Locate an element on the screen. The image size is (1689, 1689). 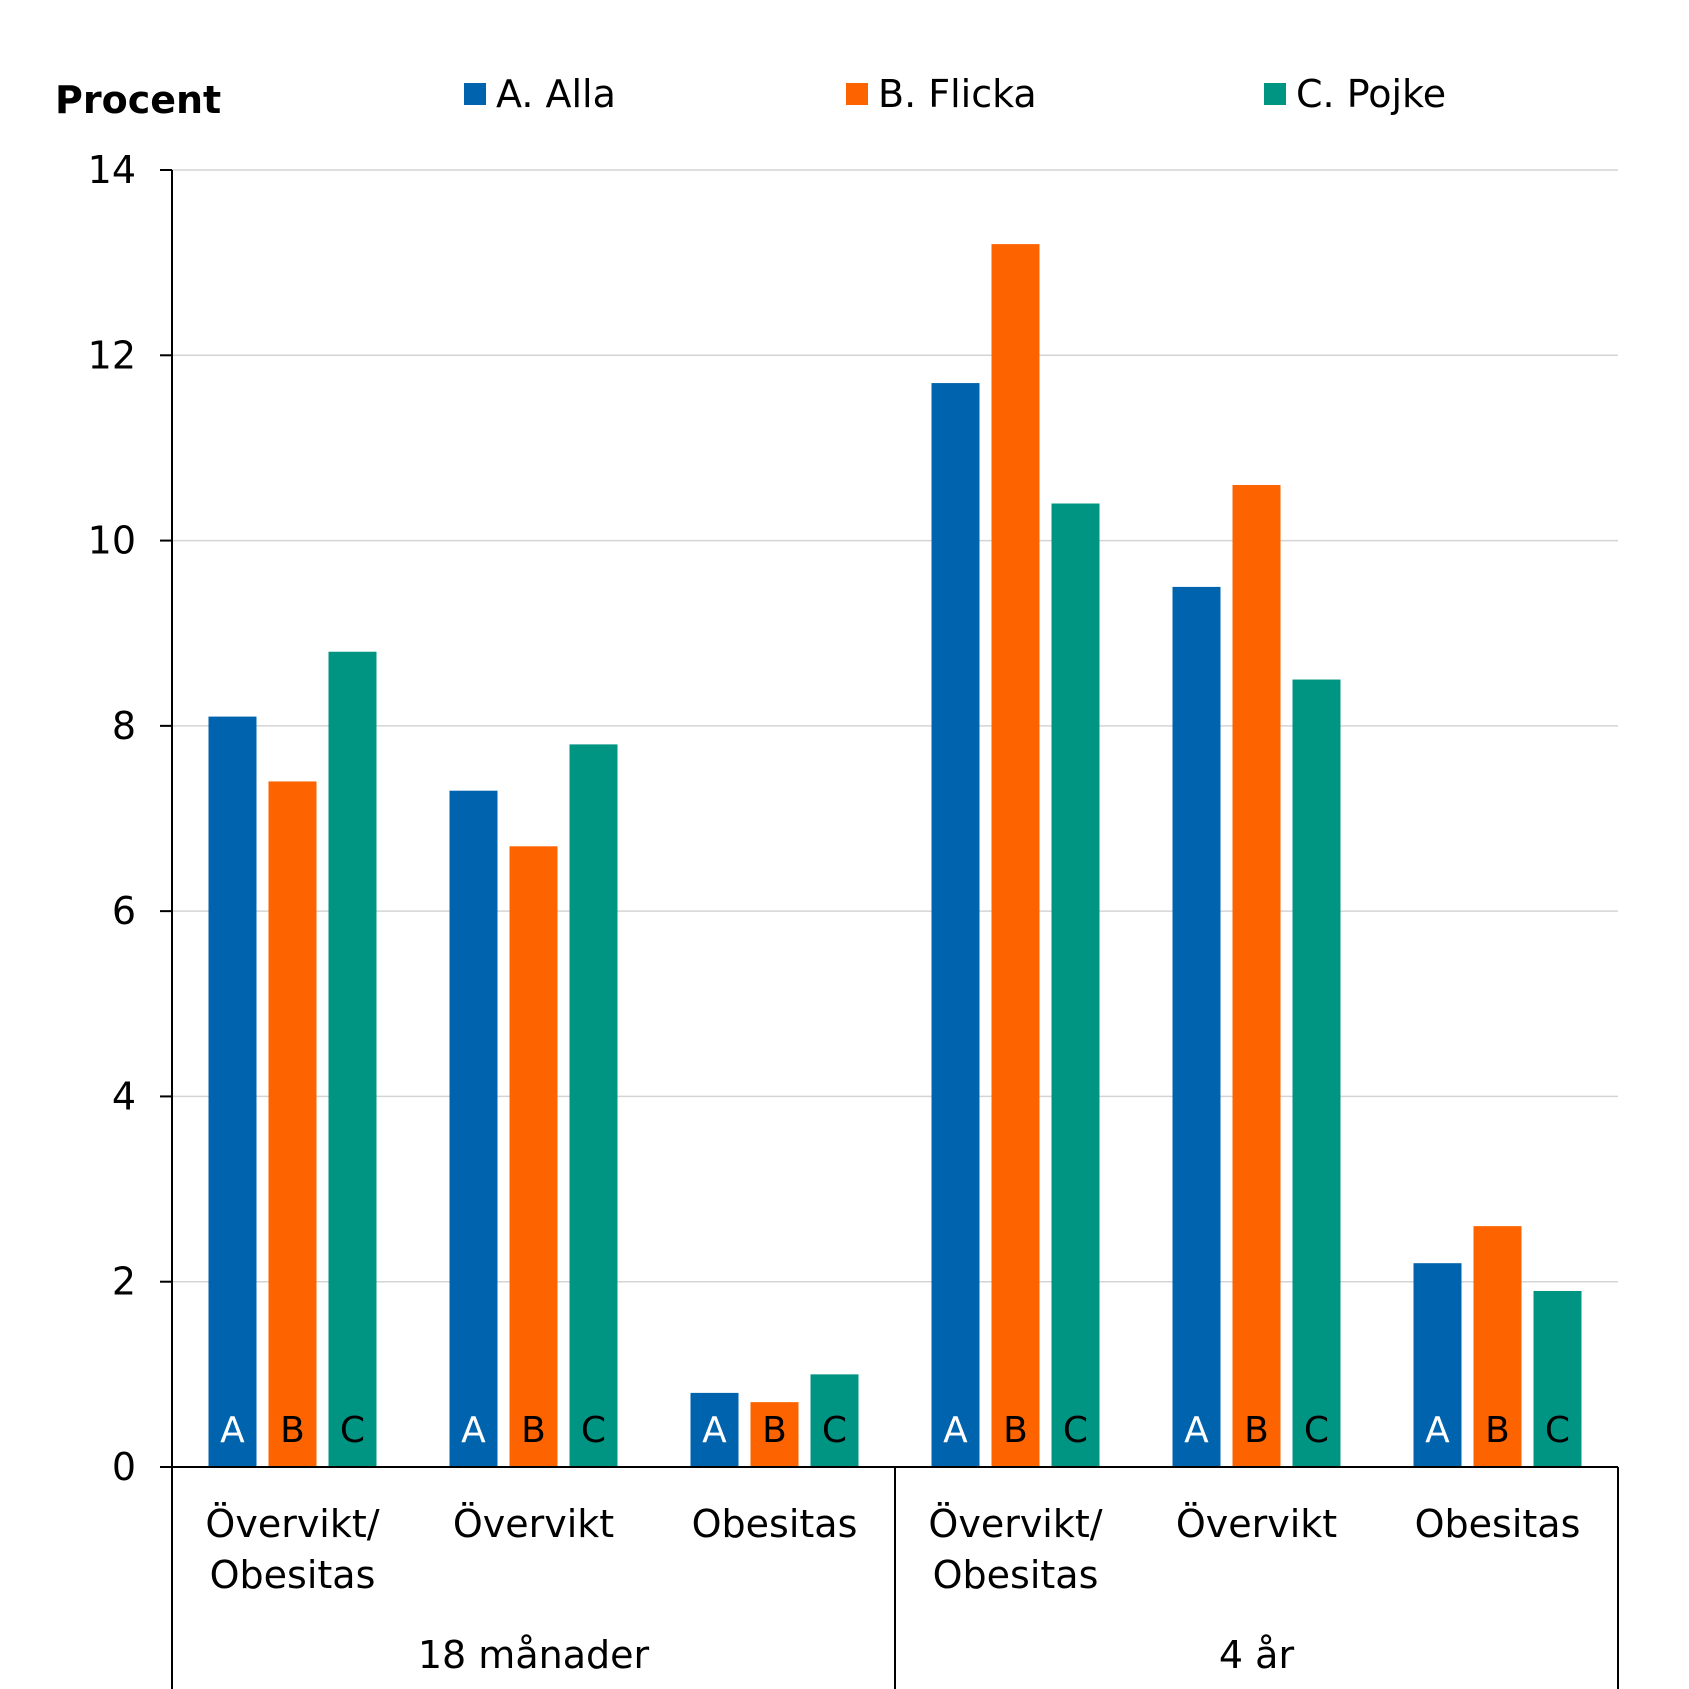
x-group-label: 4 år is located at coordinates (1257, 1655).